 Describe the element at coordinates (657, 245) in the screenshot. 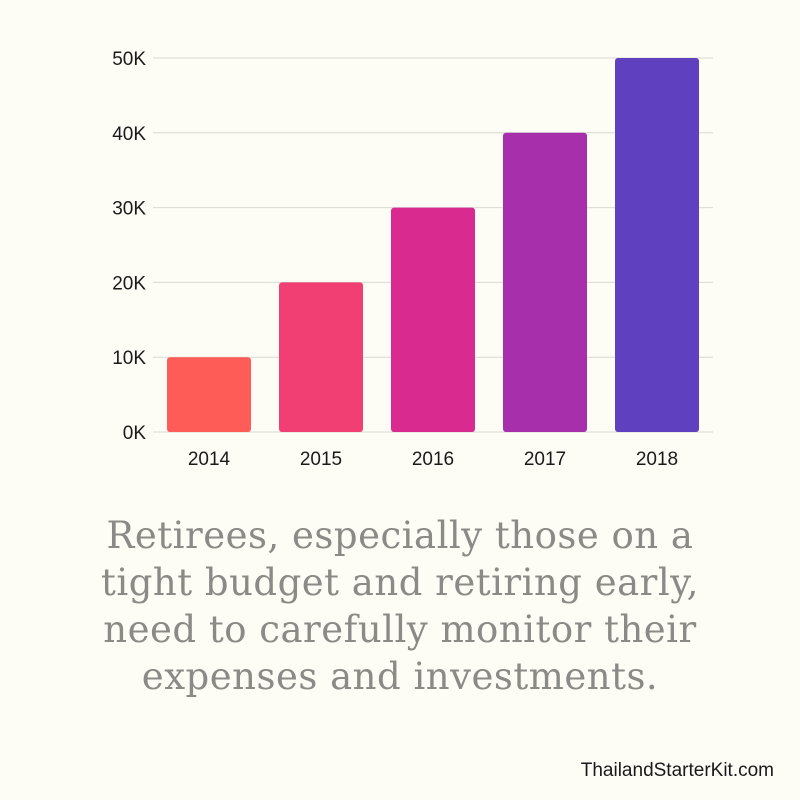

I see `bar-2018` at that location.